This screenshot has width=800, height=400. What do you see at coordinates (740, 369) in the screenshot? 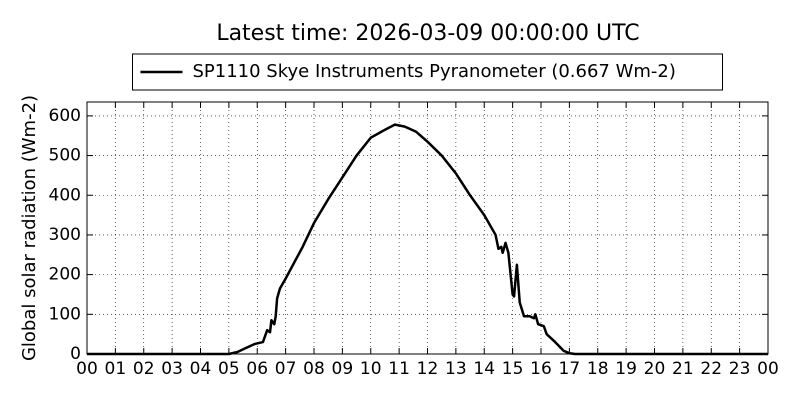
I see `x-tick-label: 23` at bounding box center [740, 369].